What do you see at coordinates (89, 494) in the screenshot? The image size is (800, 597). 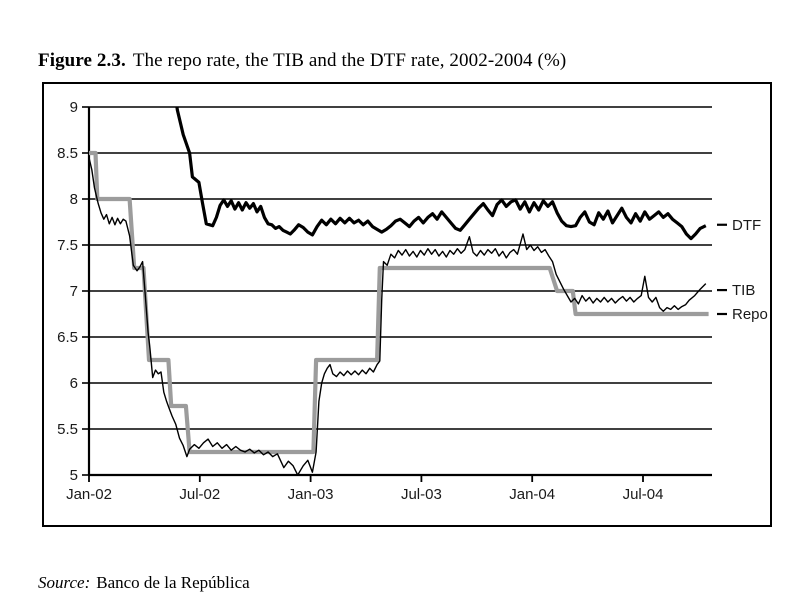 I see `x-tick-label-Jan-02: Jan-02` at bounding box center [89, 494].